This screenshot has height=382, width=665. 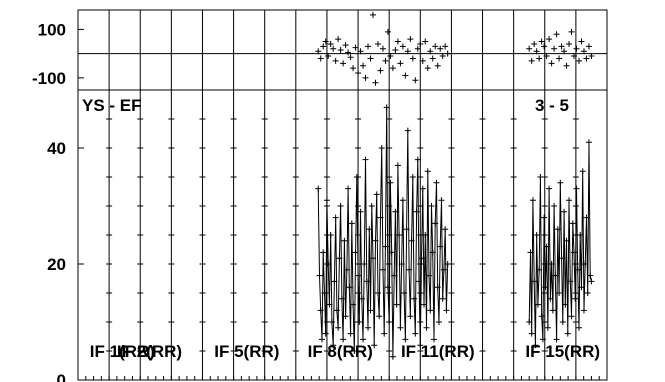 What do you see at coordinates (455, 48) in the screenshot?
I see `phase-series` at bounding box center [455, 48].